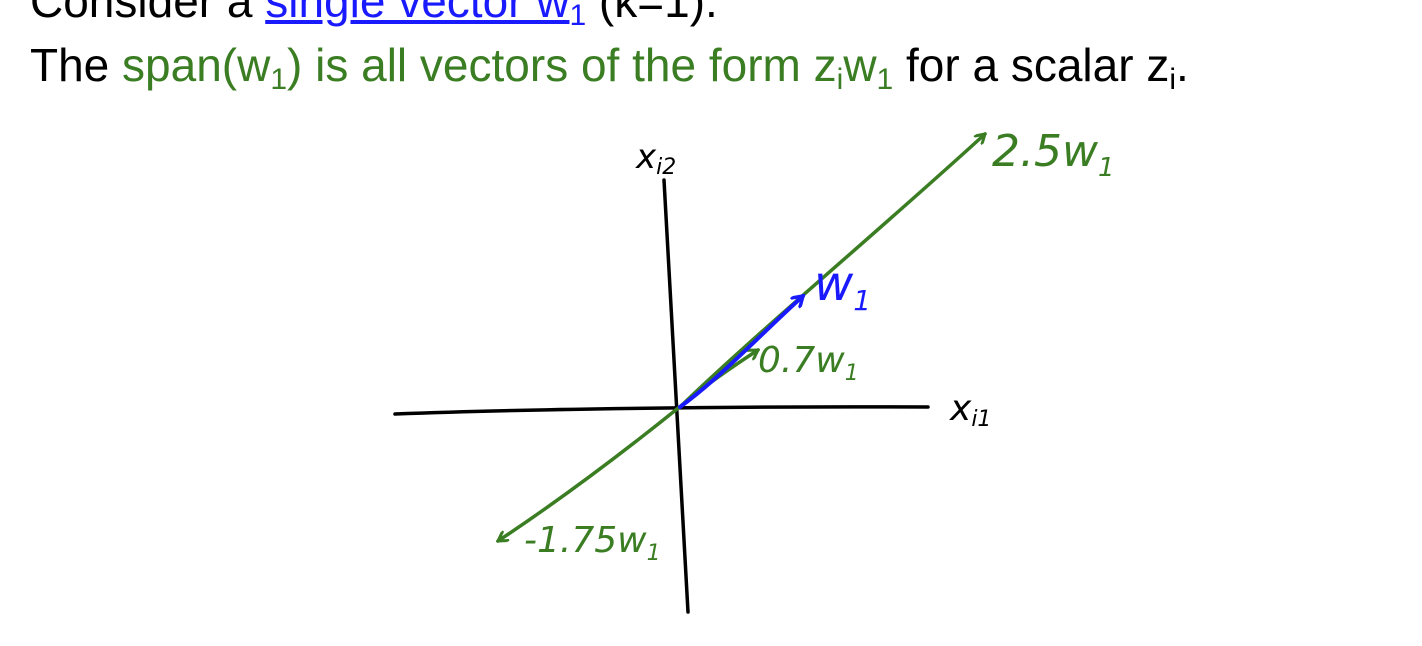 Image resolution: width=1422 pixels, height=646 pixels. Describe the element at coordinates (1053, 154) in the screenshot. I see `scaled-25-label: 2.5w1` at that location.